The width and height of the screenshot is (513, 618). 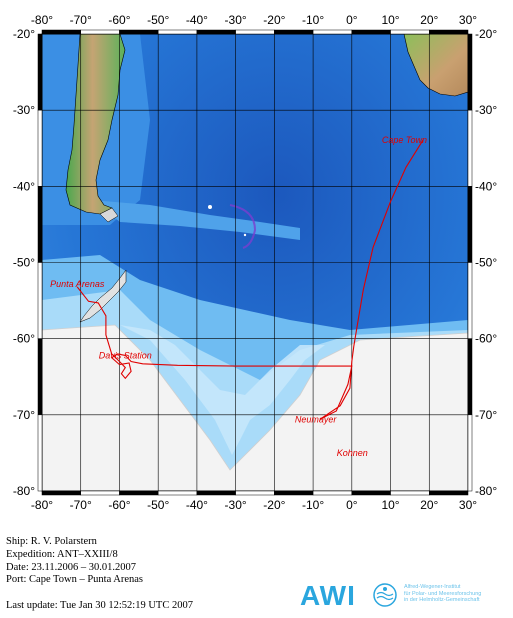 I want to click on antarctic-peninsula, so click(x=103, y=296).